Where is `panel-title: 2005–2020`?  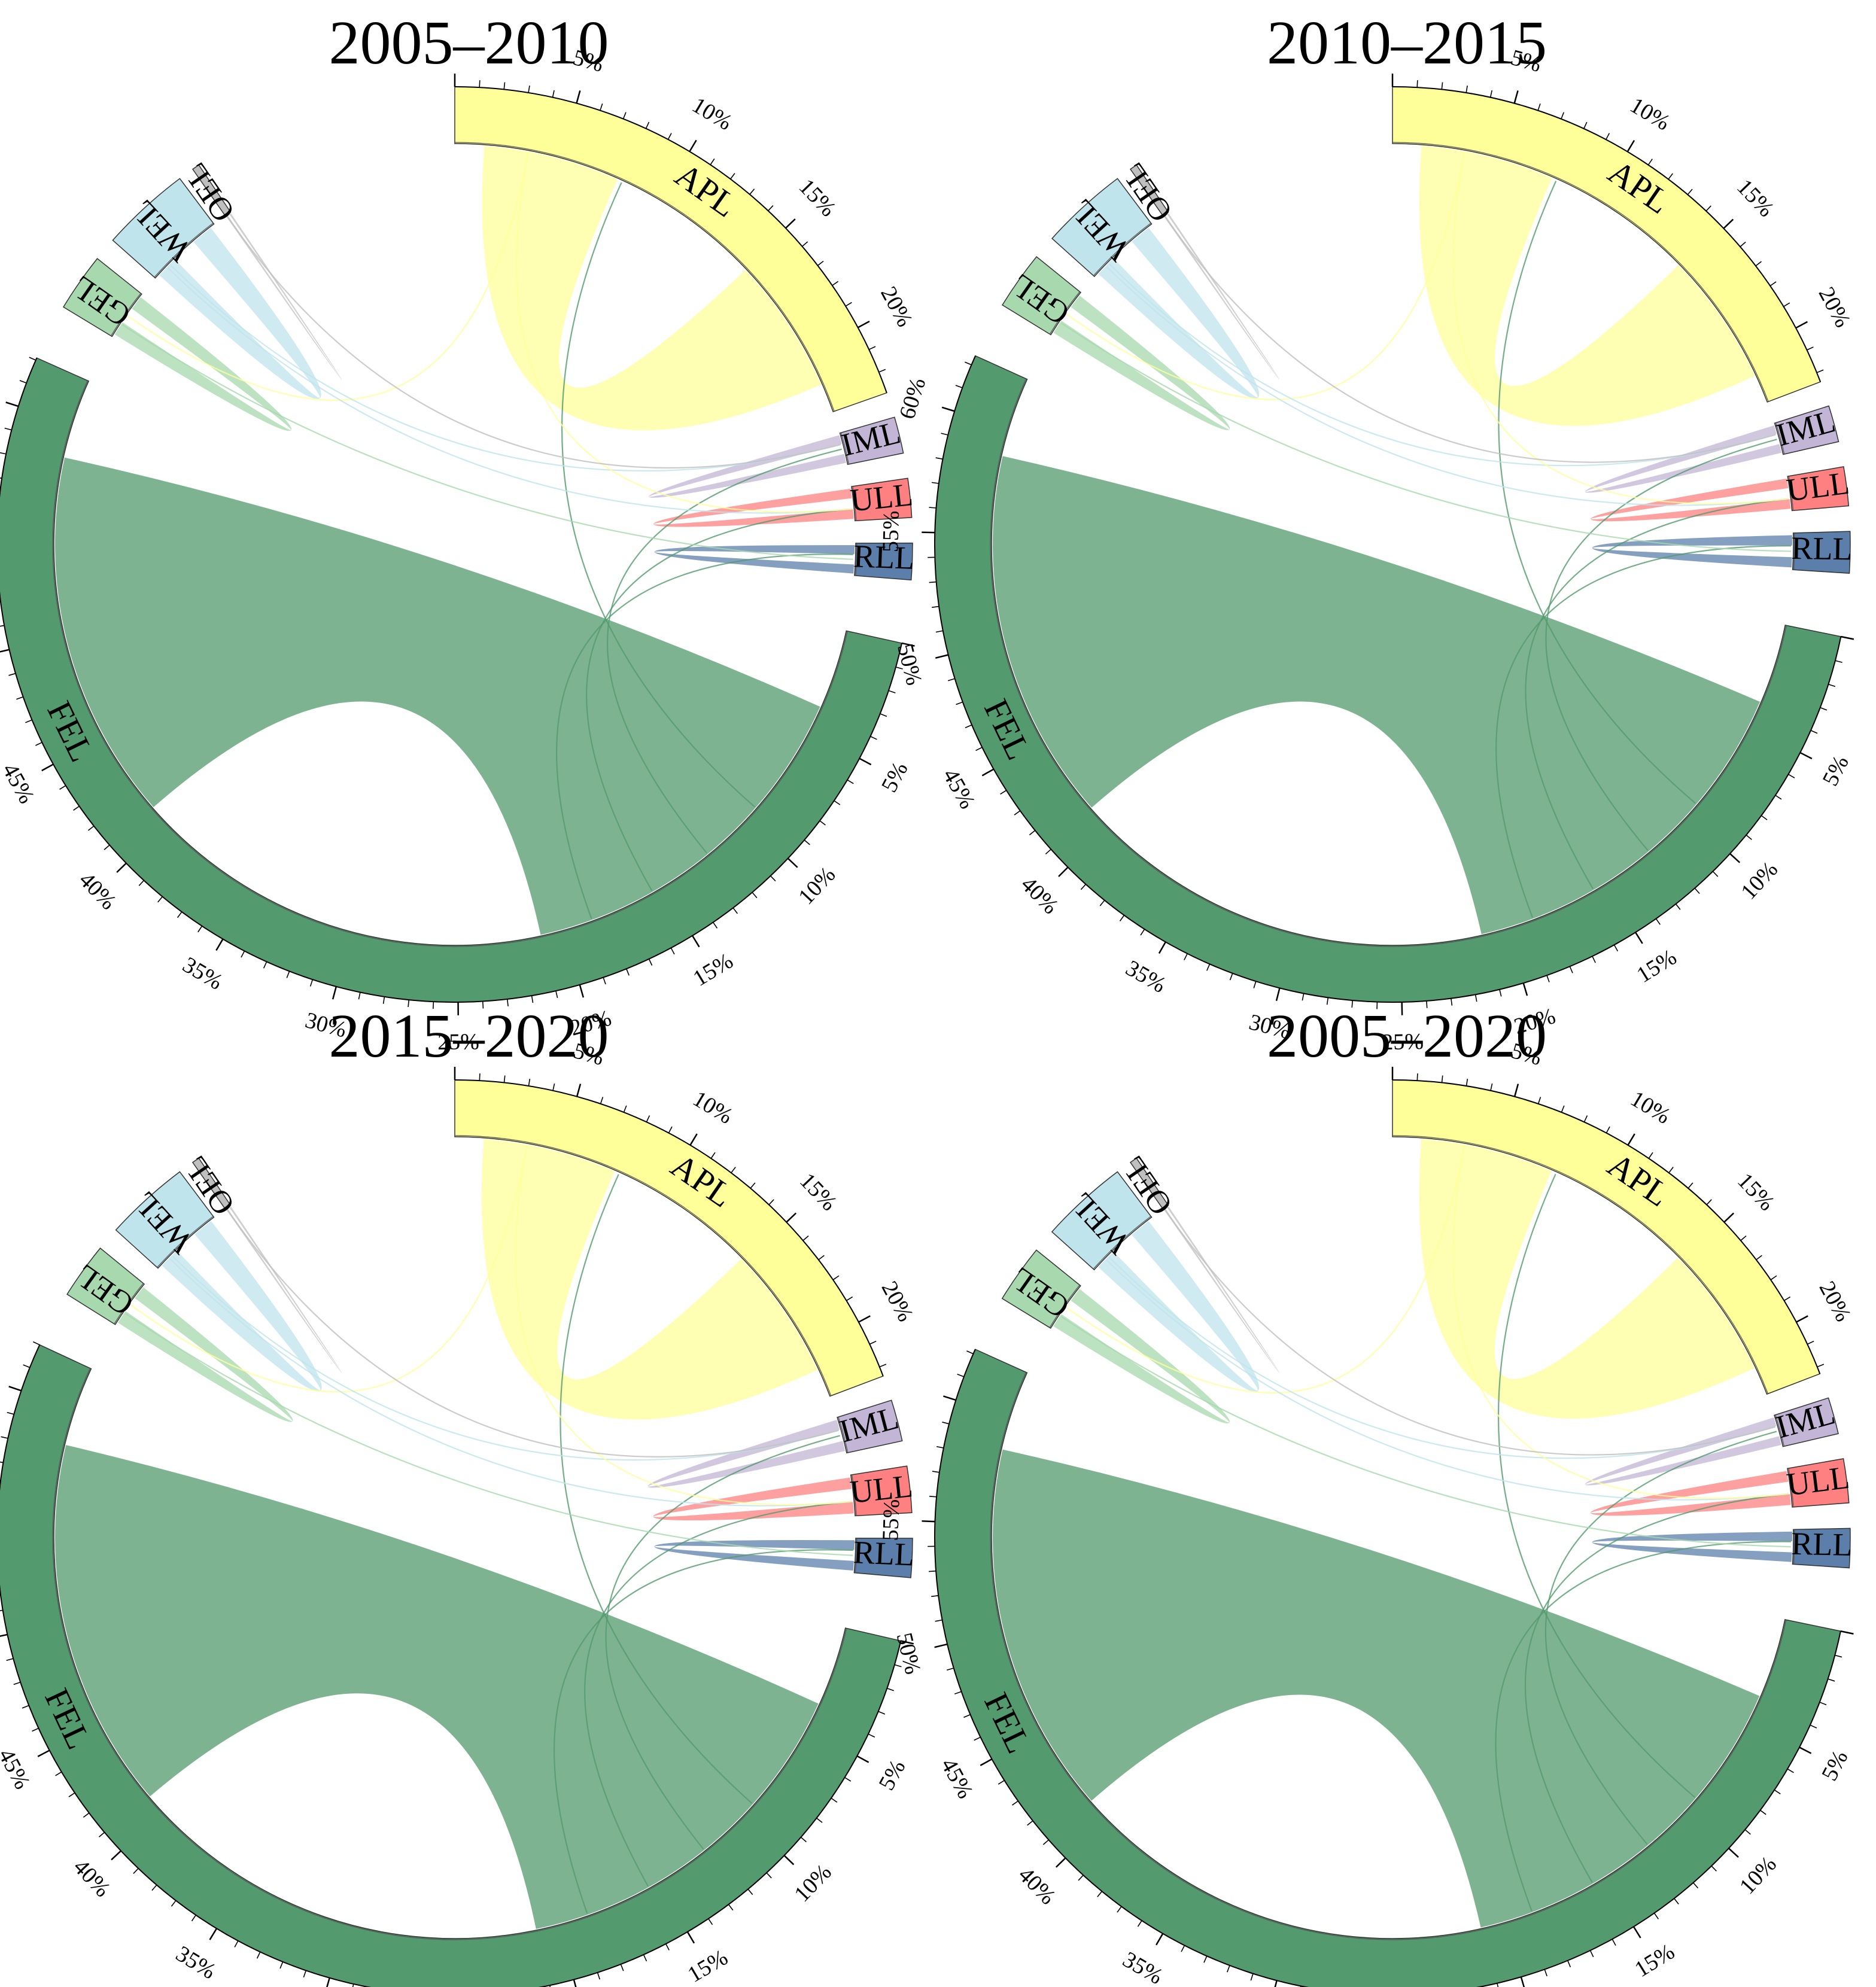
panel-title: 2005–2020 is located at coordinates (1407, 1036).